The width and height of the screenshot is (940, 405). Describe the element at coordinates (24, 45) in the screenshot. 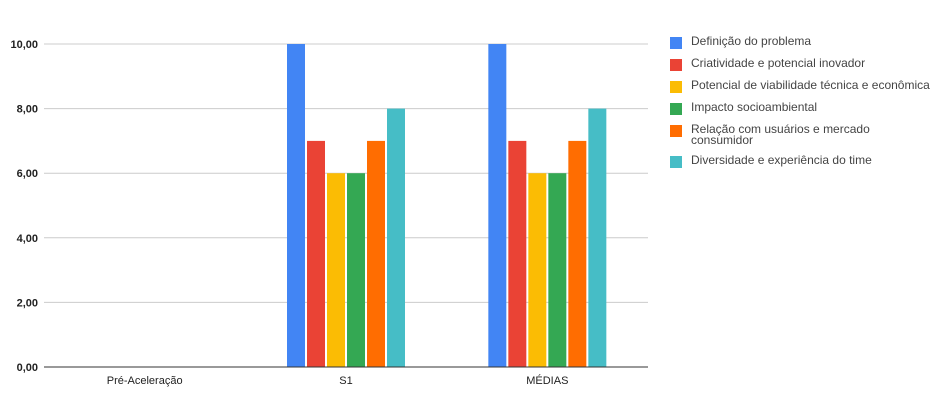

I see `y-tick-label: 10,00` at that location.